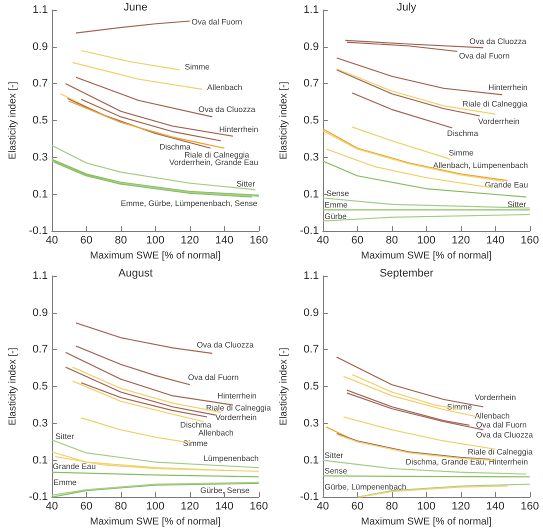 The width and height of the screenshot is (543, 532). I want to click on chart-title: July, so click(406, 8).